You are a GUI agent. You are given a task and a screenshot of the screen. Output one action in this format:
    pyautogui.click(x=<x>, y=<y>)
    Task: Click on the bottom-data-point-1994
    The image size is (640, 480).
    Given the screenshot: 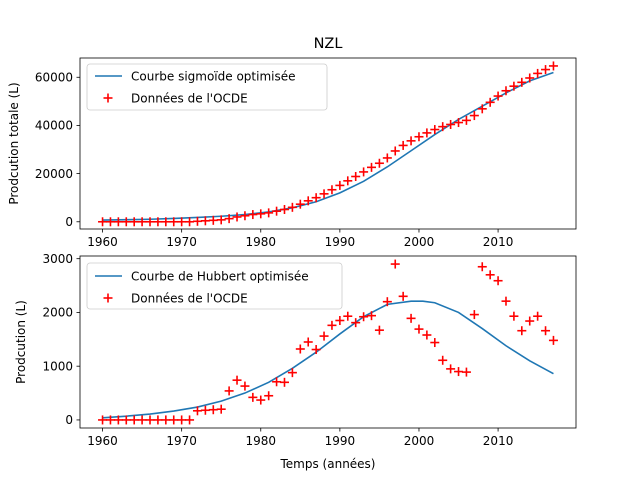 What is the action you would take?
    pyautogui.click(x=372, y=316)
    